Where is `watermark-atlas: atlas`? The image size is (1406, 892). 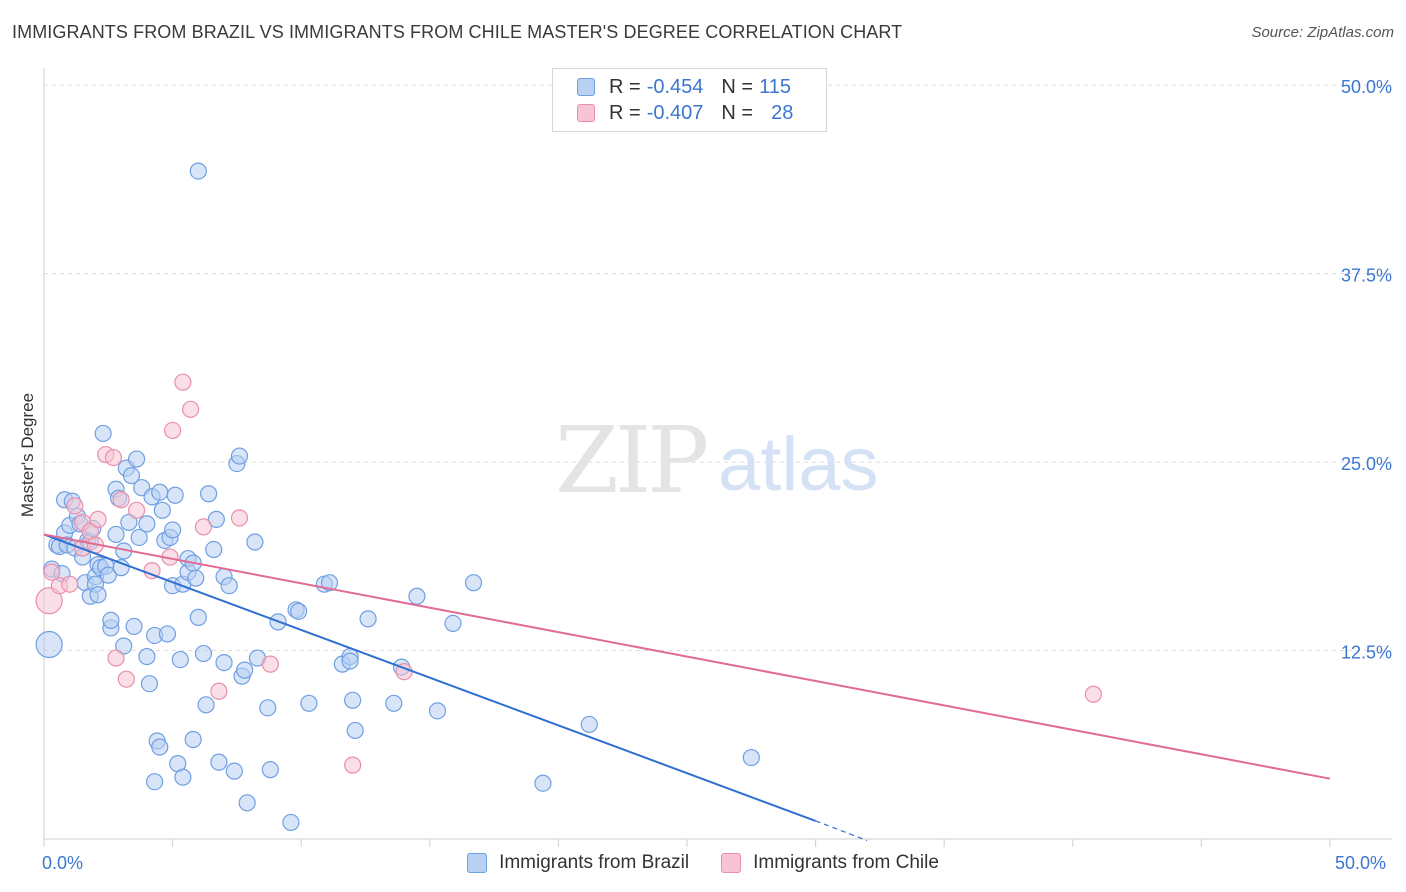
watermark-atlas: atlas is located at coordinates (798, 464).